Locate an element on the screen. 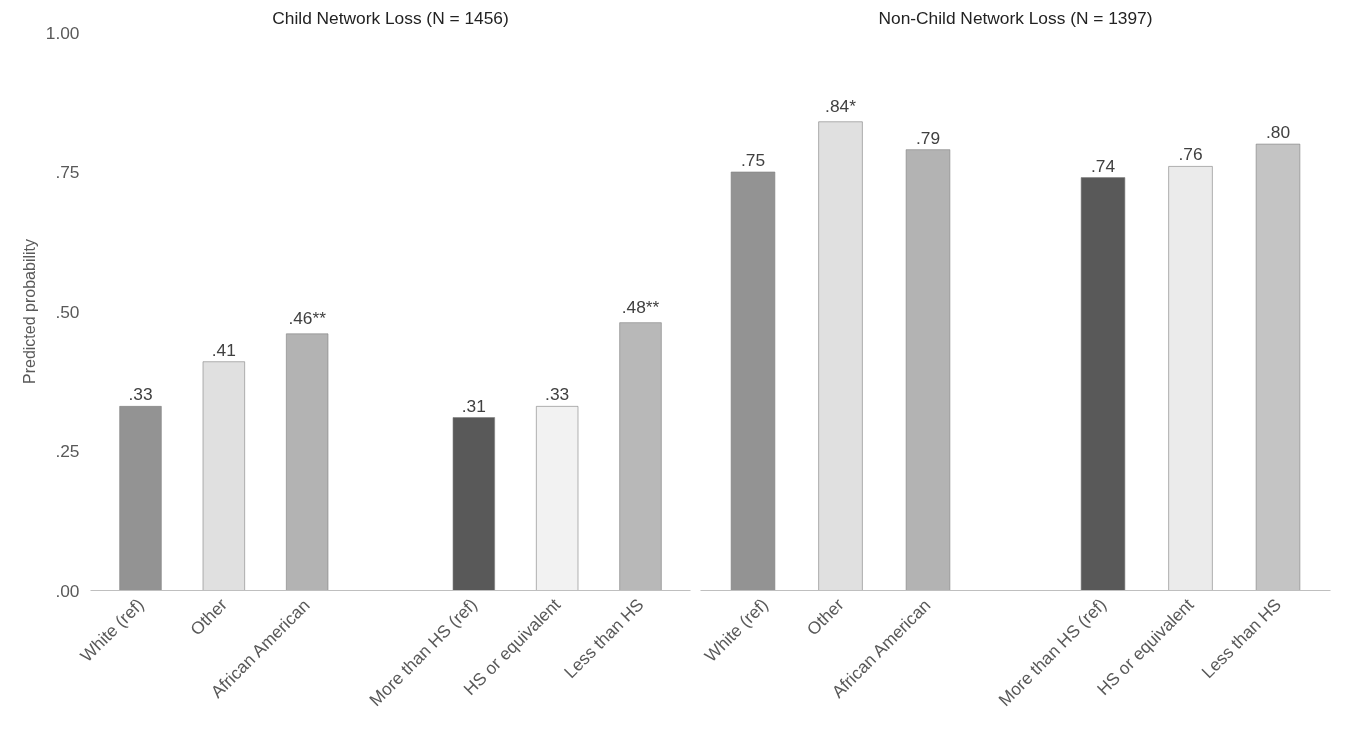  data-label: .74 is located at coordinates (1103, 165).